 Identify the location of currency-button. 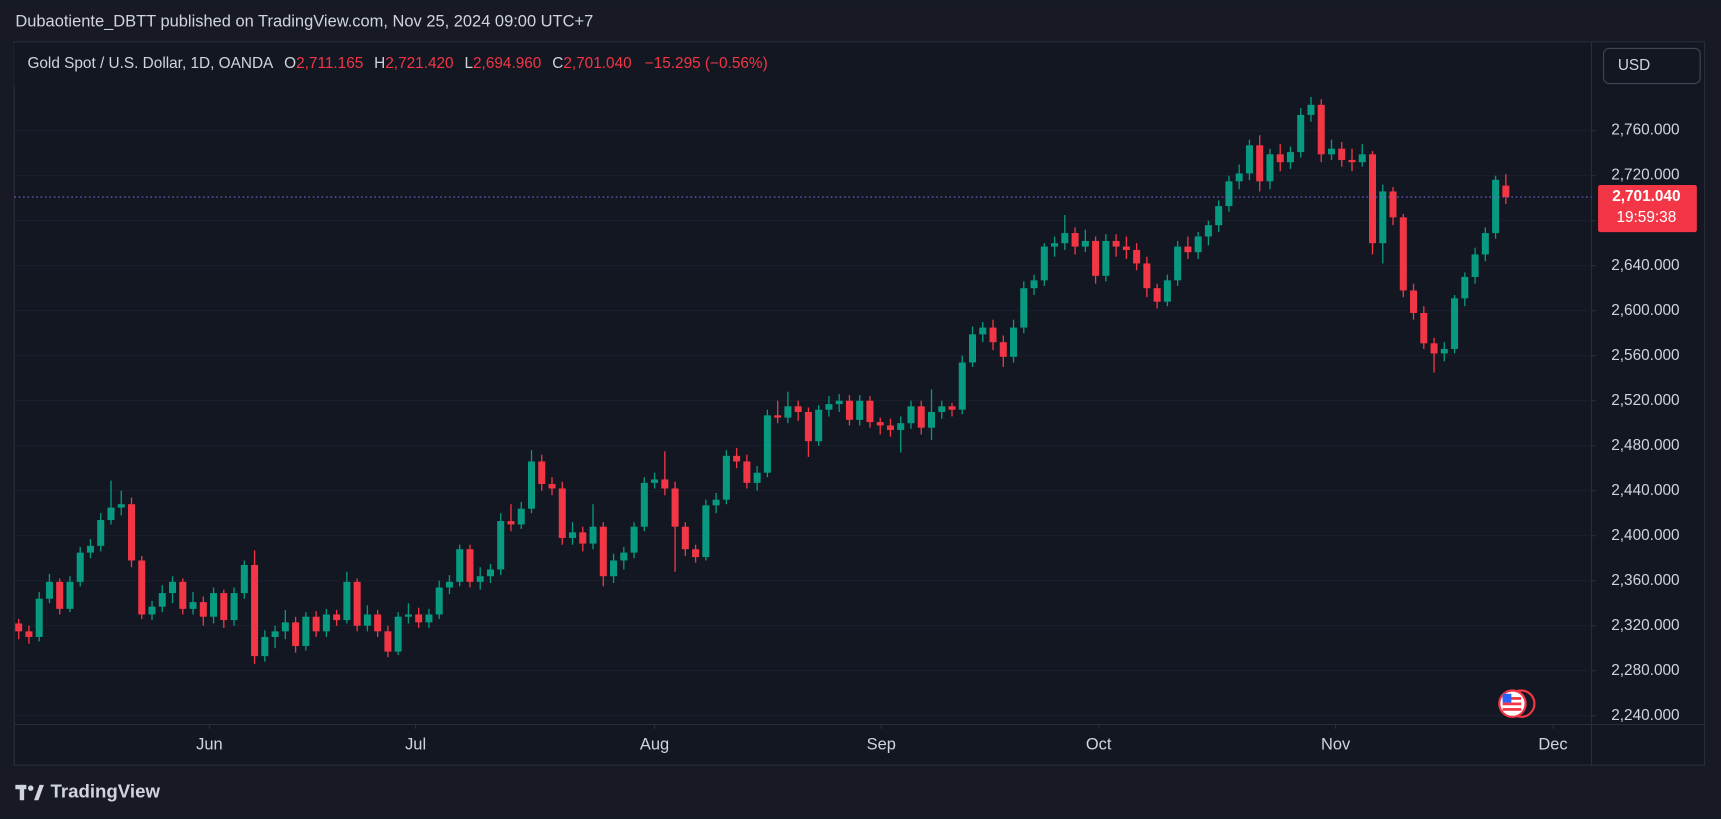
(1652, 66).